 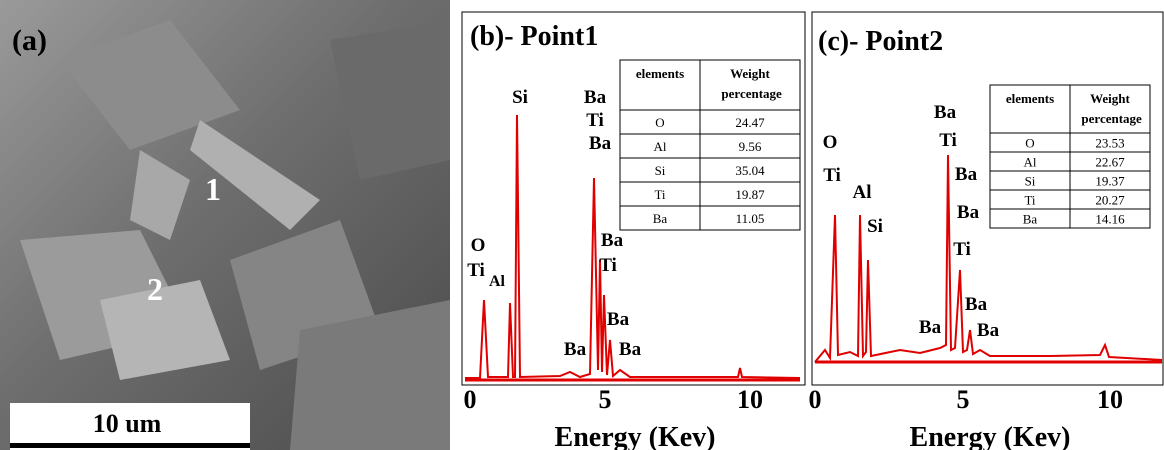 I want to click on scale-bar, so click(x=130, y=445).